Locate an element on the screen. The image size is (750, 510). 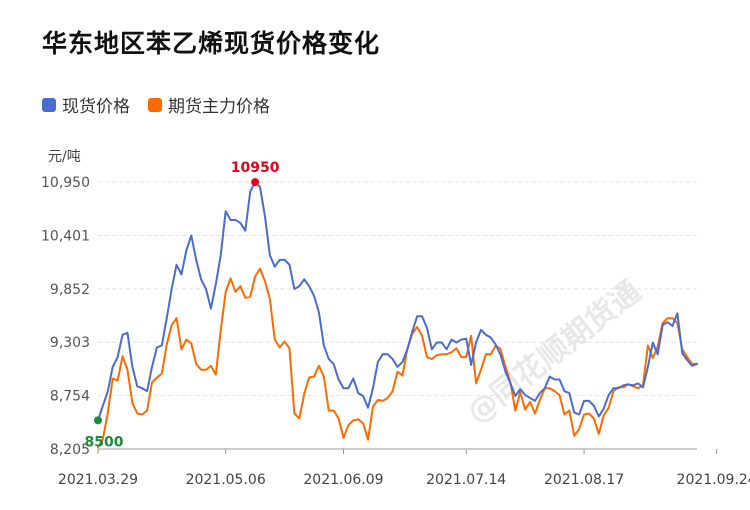
x-tick-label: 2021.07.14 is located at coordinates (466, 480).